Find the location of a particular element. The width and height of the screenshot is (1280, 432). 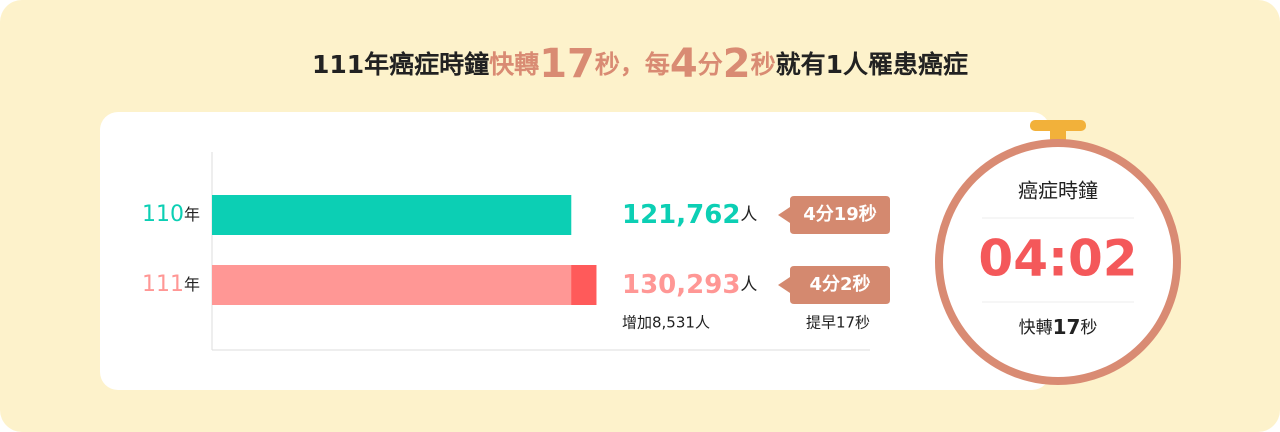

title-part: 秒， is located at coordinates (620, 64).